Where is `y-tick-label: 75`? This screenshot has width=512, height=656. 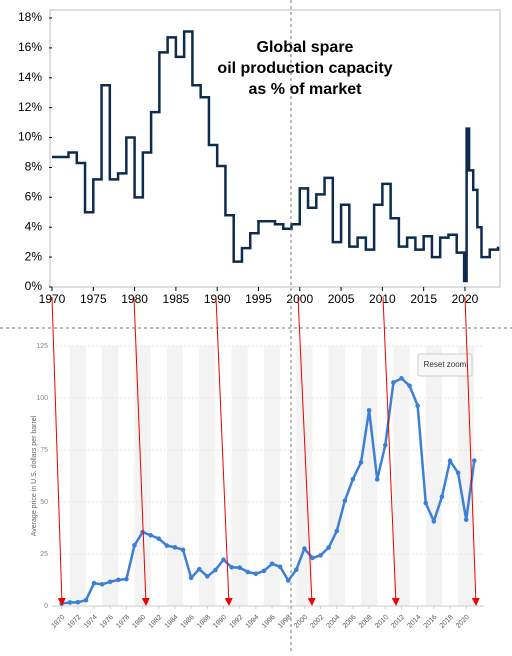
y-tick-label: 75 is located at coordinates (44, 450).